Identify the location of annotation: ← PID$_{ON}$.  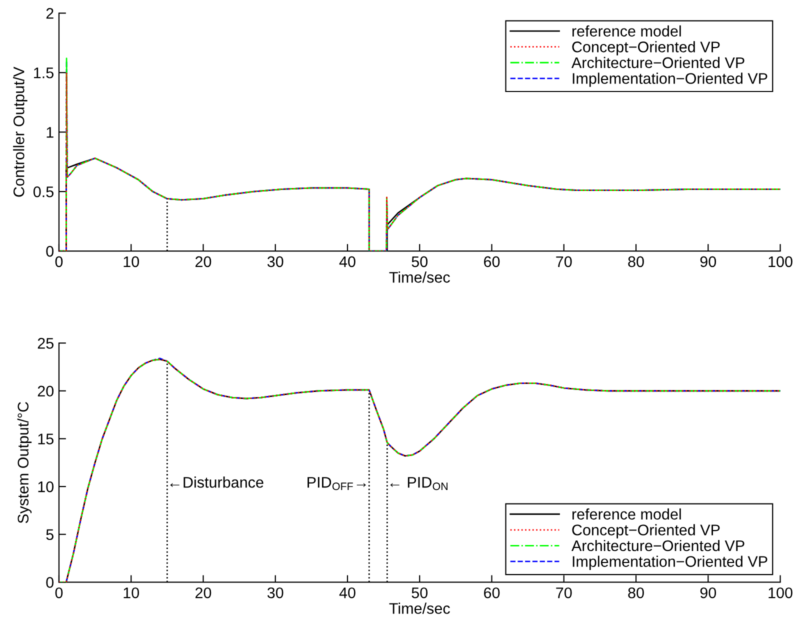
(419, 483).